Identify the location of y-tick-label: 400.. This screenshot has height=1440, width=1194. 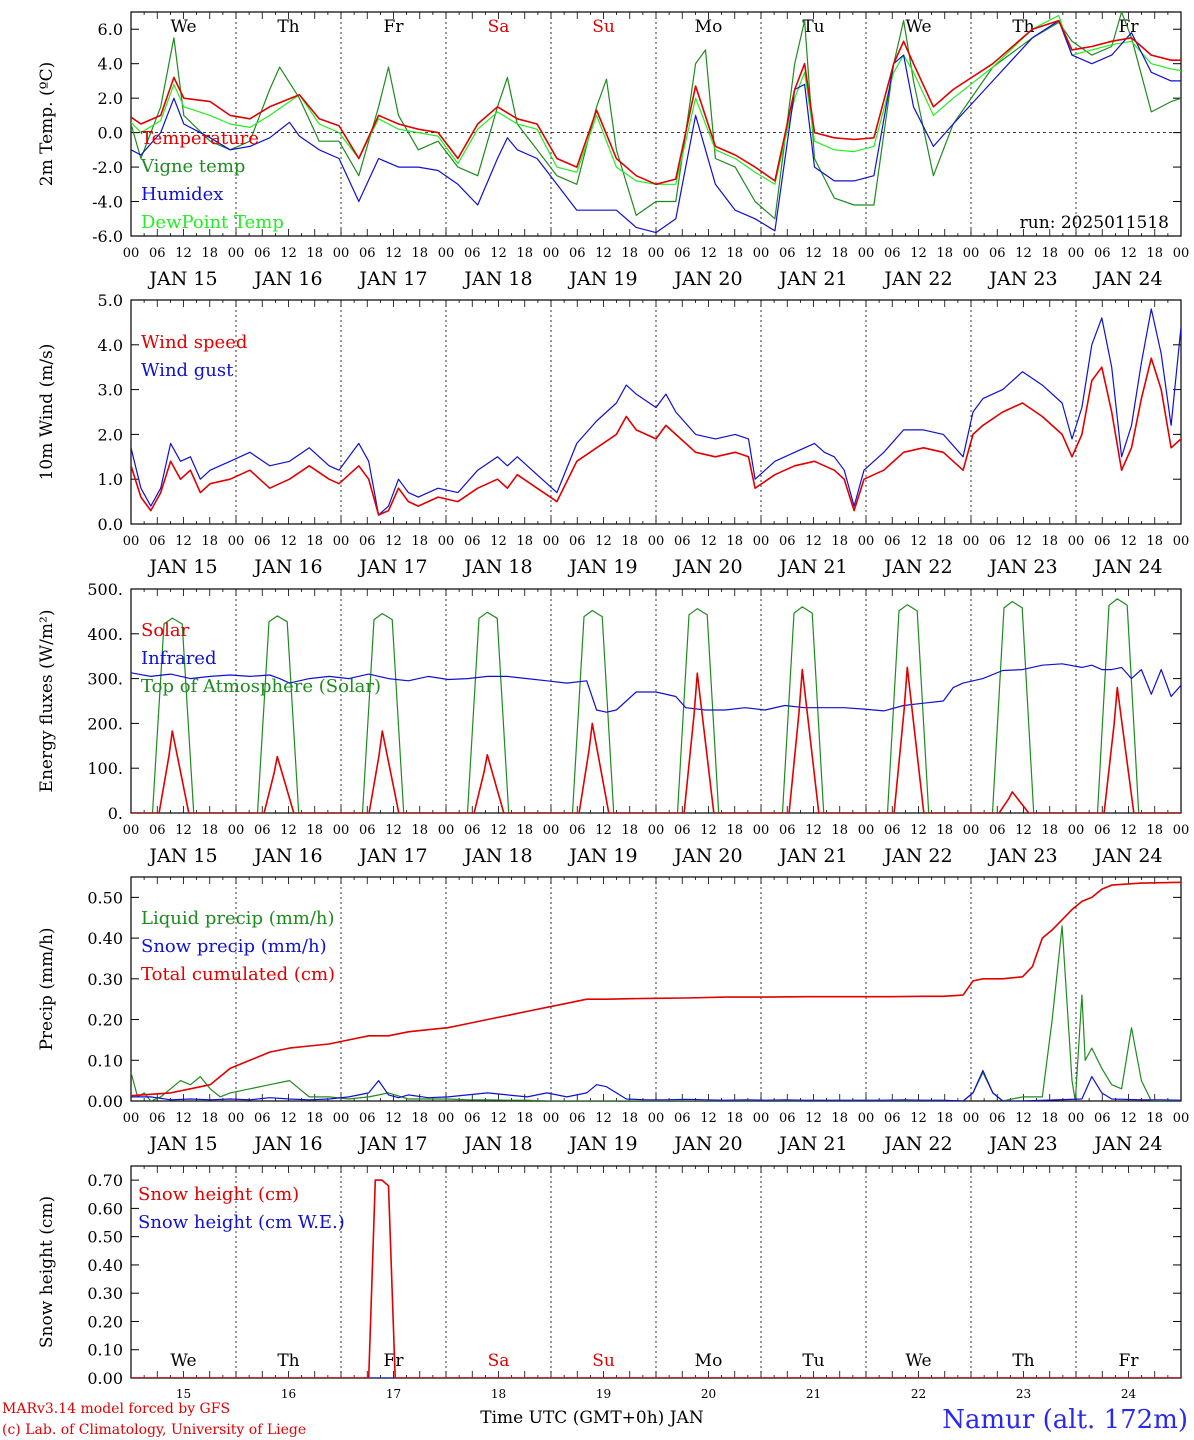
(105, 634).